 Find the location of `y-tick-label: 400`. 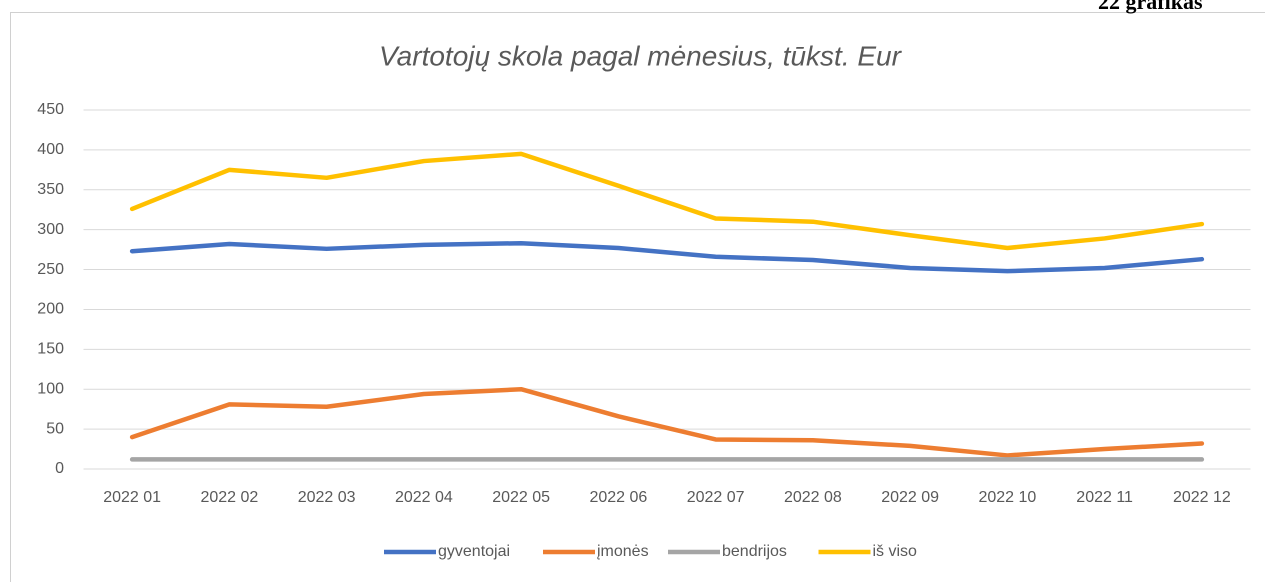

y-tick-label: 400 is located at coordinates (50, 149).